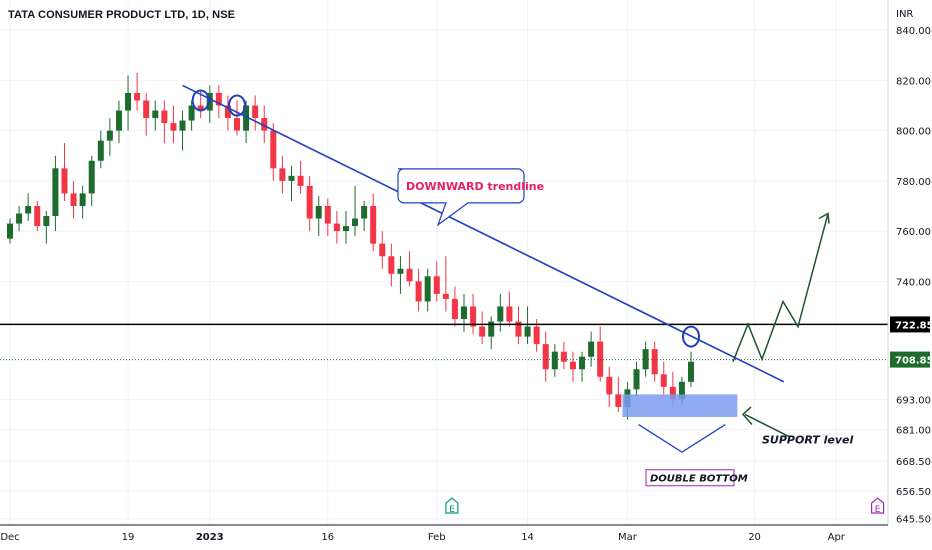 This screenshot has height=550, width=932. Describe the element at coordinates (754, 537) in the screenshot. I see `x-tick-label: 20` at that location.